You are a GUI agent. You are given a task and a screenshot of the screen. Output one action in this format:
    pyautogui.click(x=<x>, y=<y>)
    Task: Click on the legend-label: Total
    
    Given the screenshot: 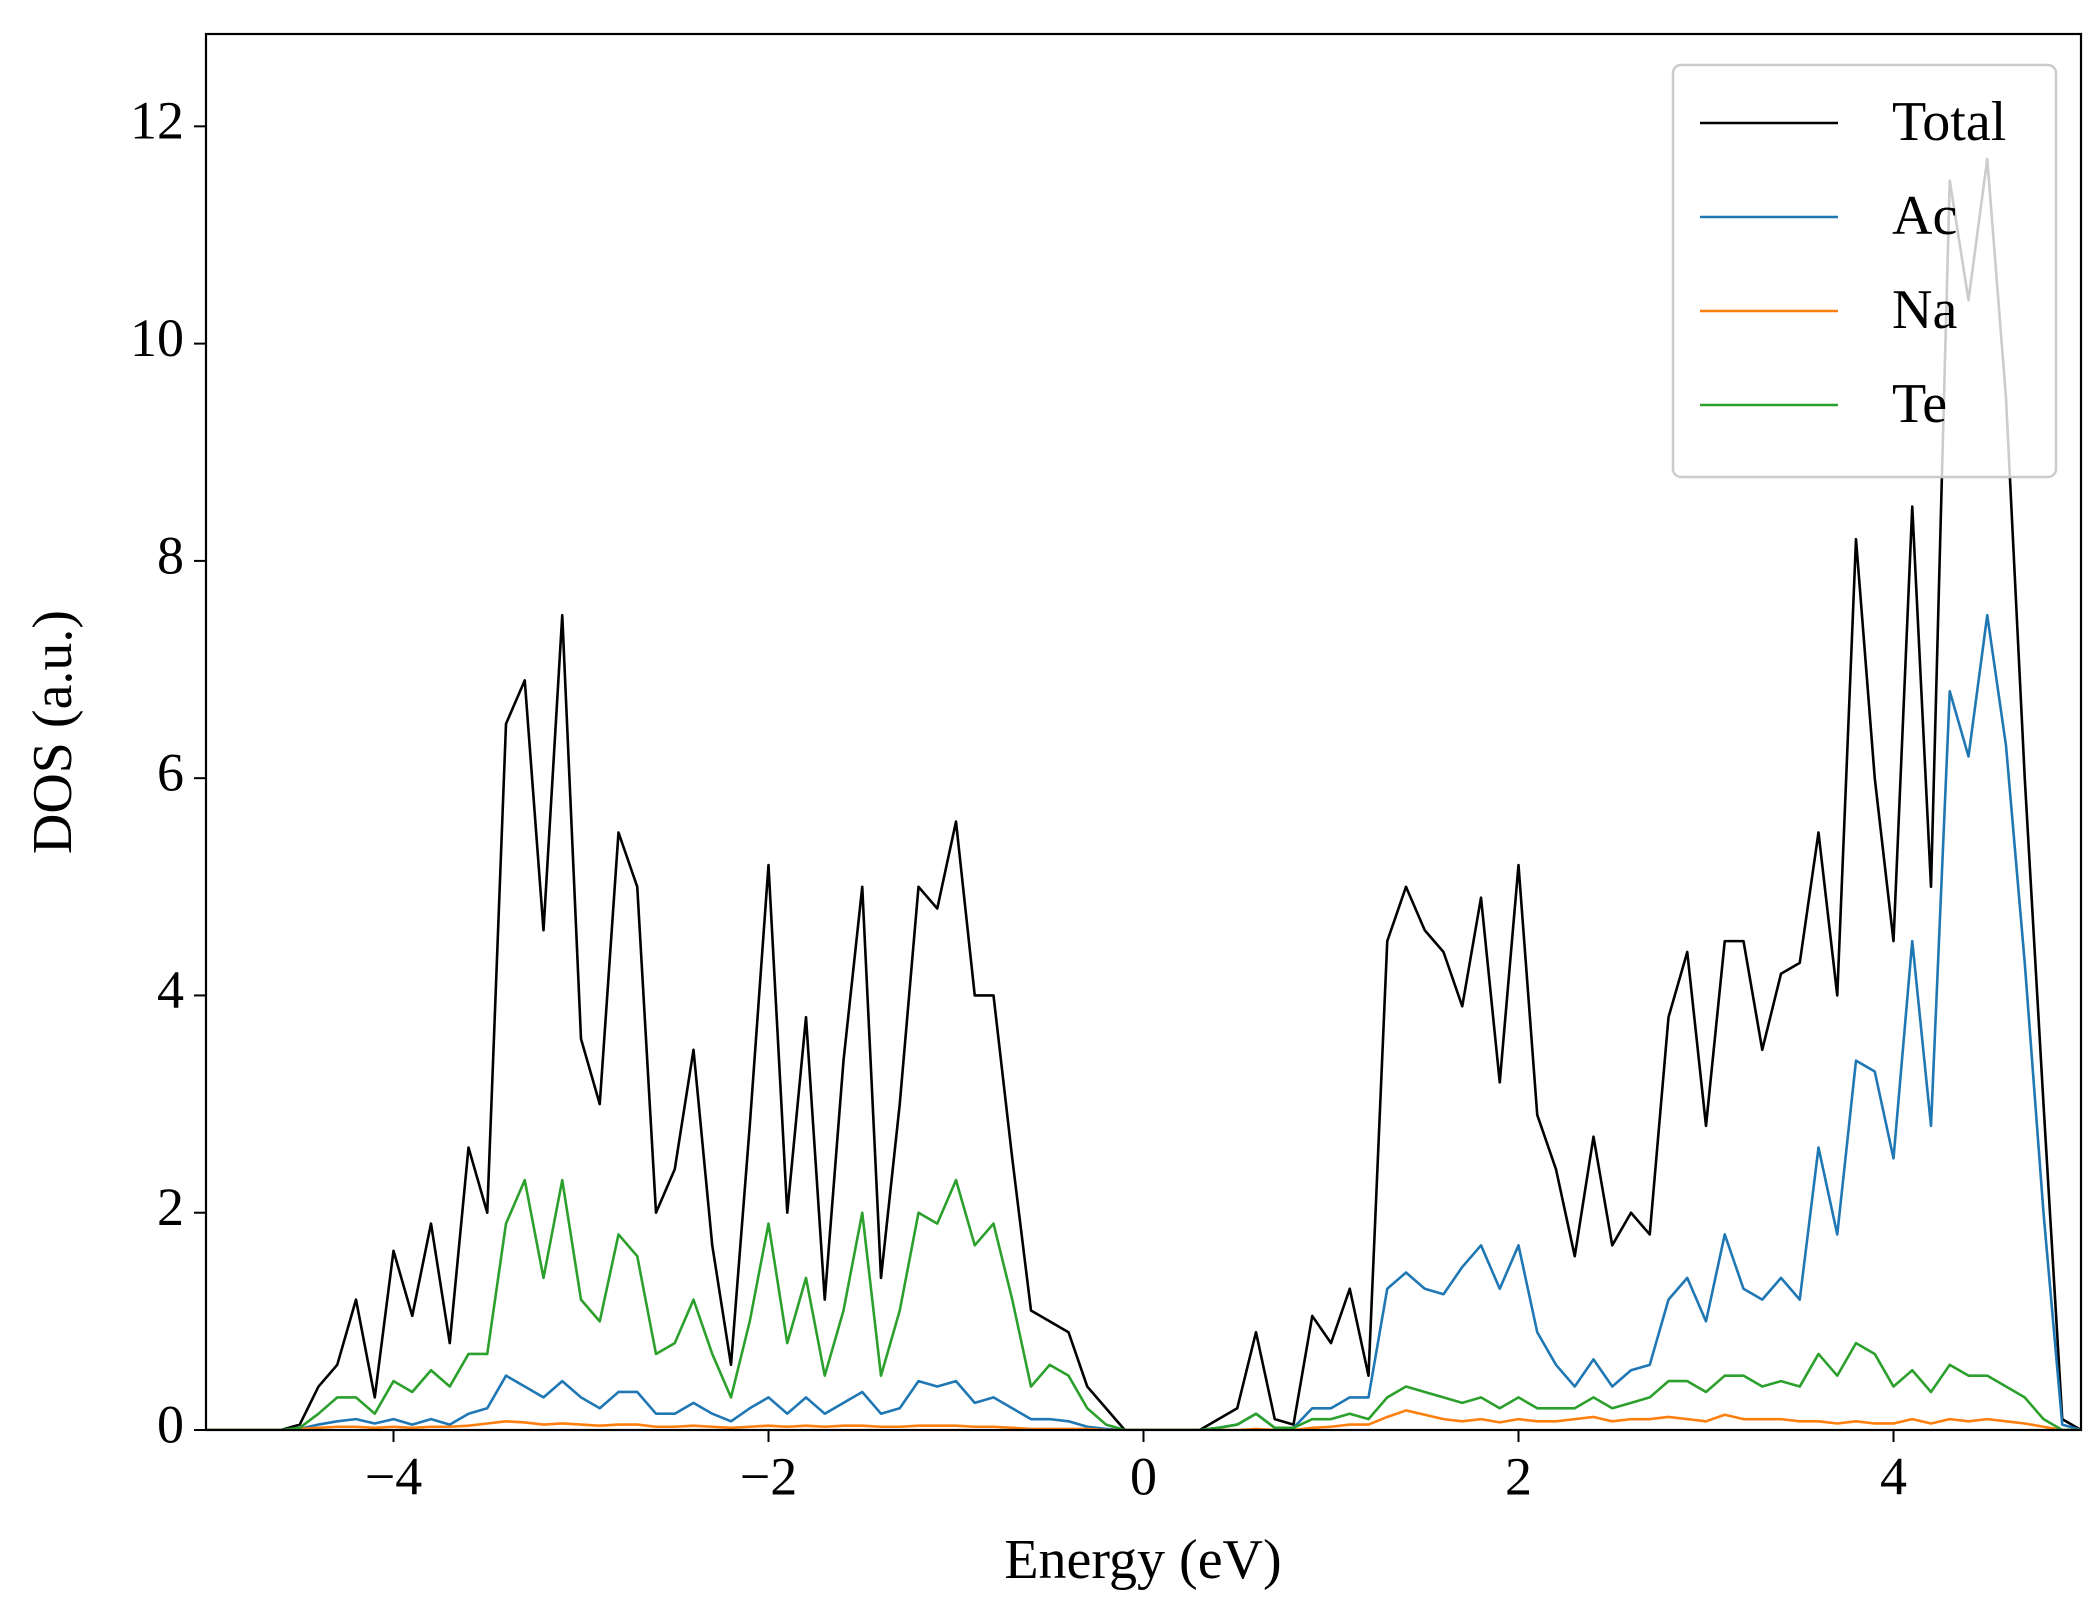 What is the action you would take?
    pyautogui.click(x=1949, y=122)
    